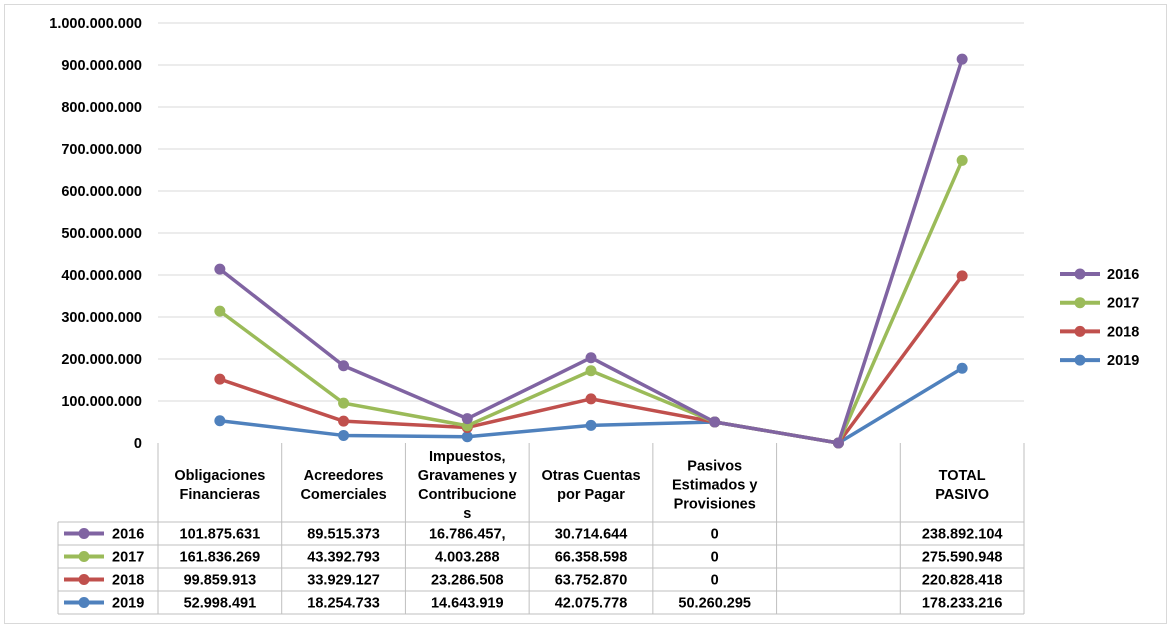 This screenshot has height=626, width=1169. I want to click on category-label: Acreedores, so click(344, 476).